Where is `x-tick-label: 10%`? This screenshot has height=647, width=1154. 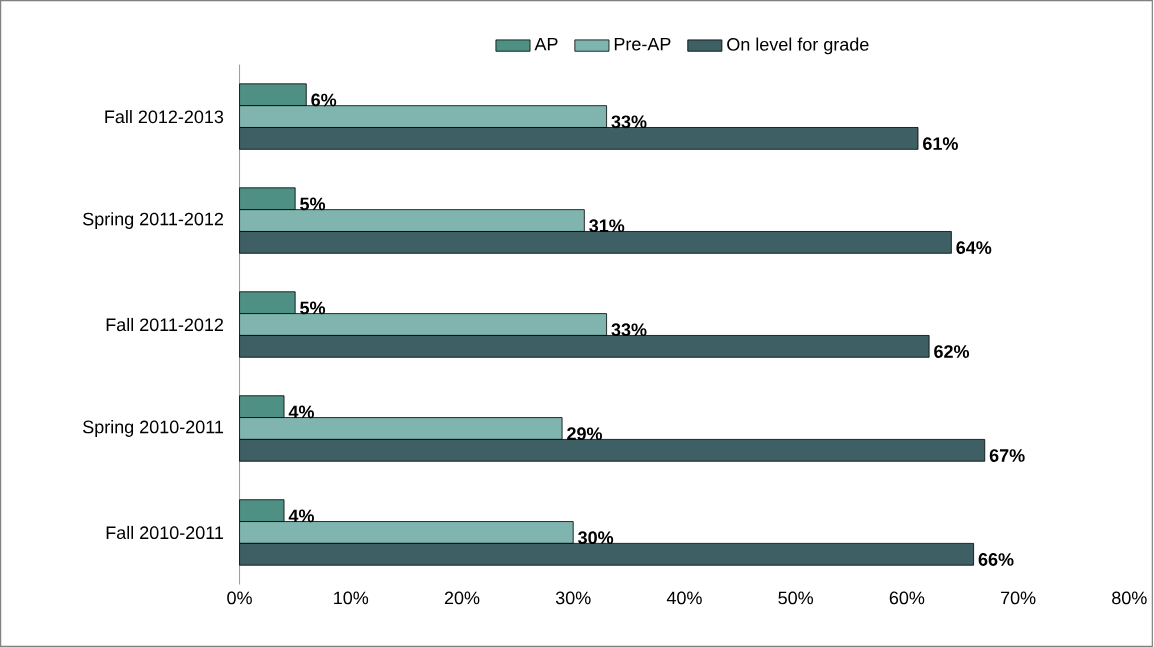
x-tick-label: 10% is located at coordinates (351, 598).